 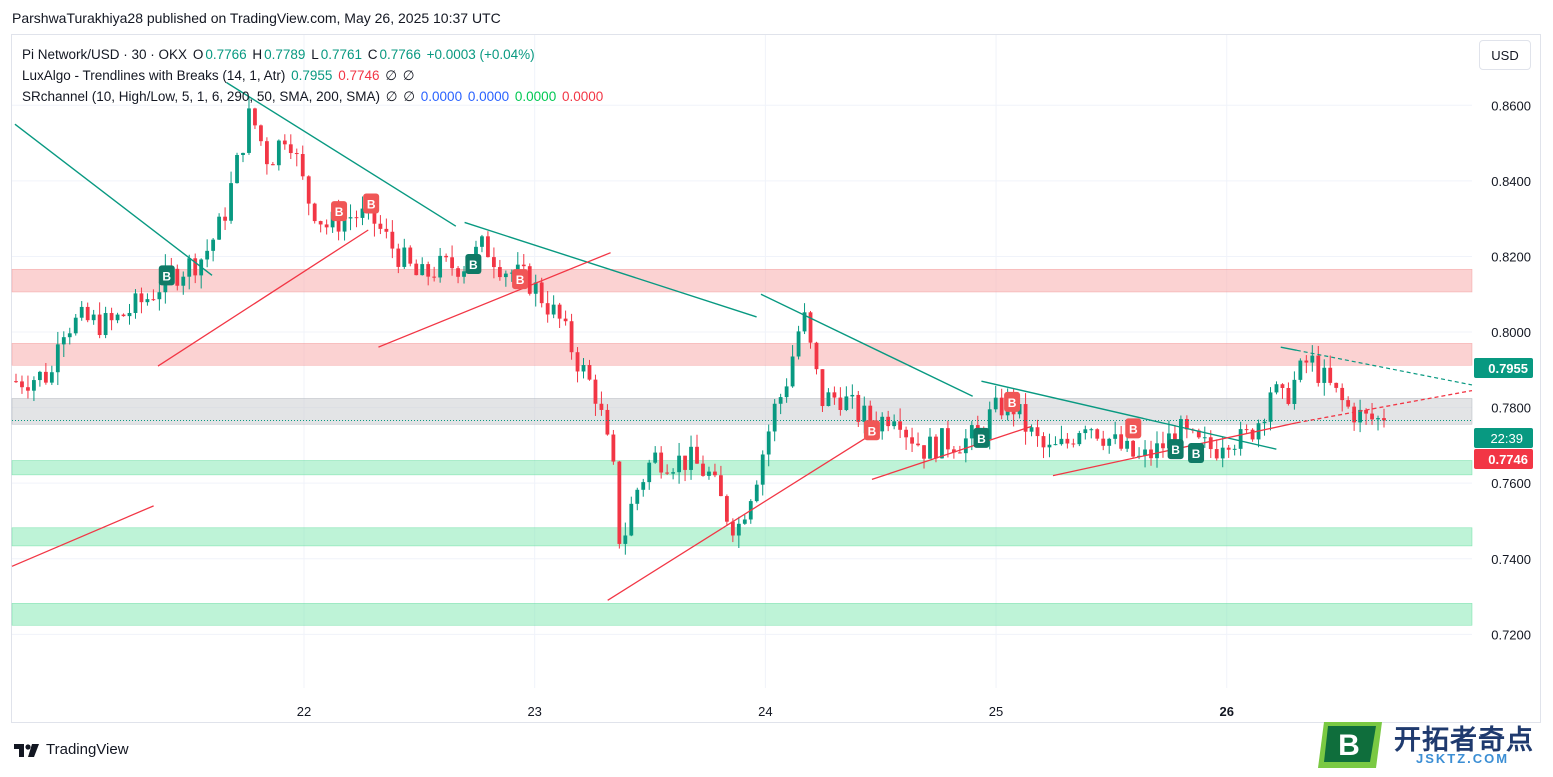 I want to click on resistance-zone, so click(x=742, y=280).